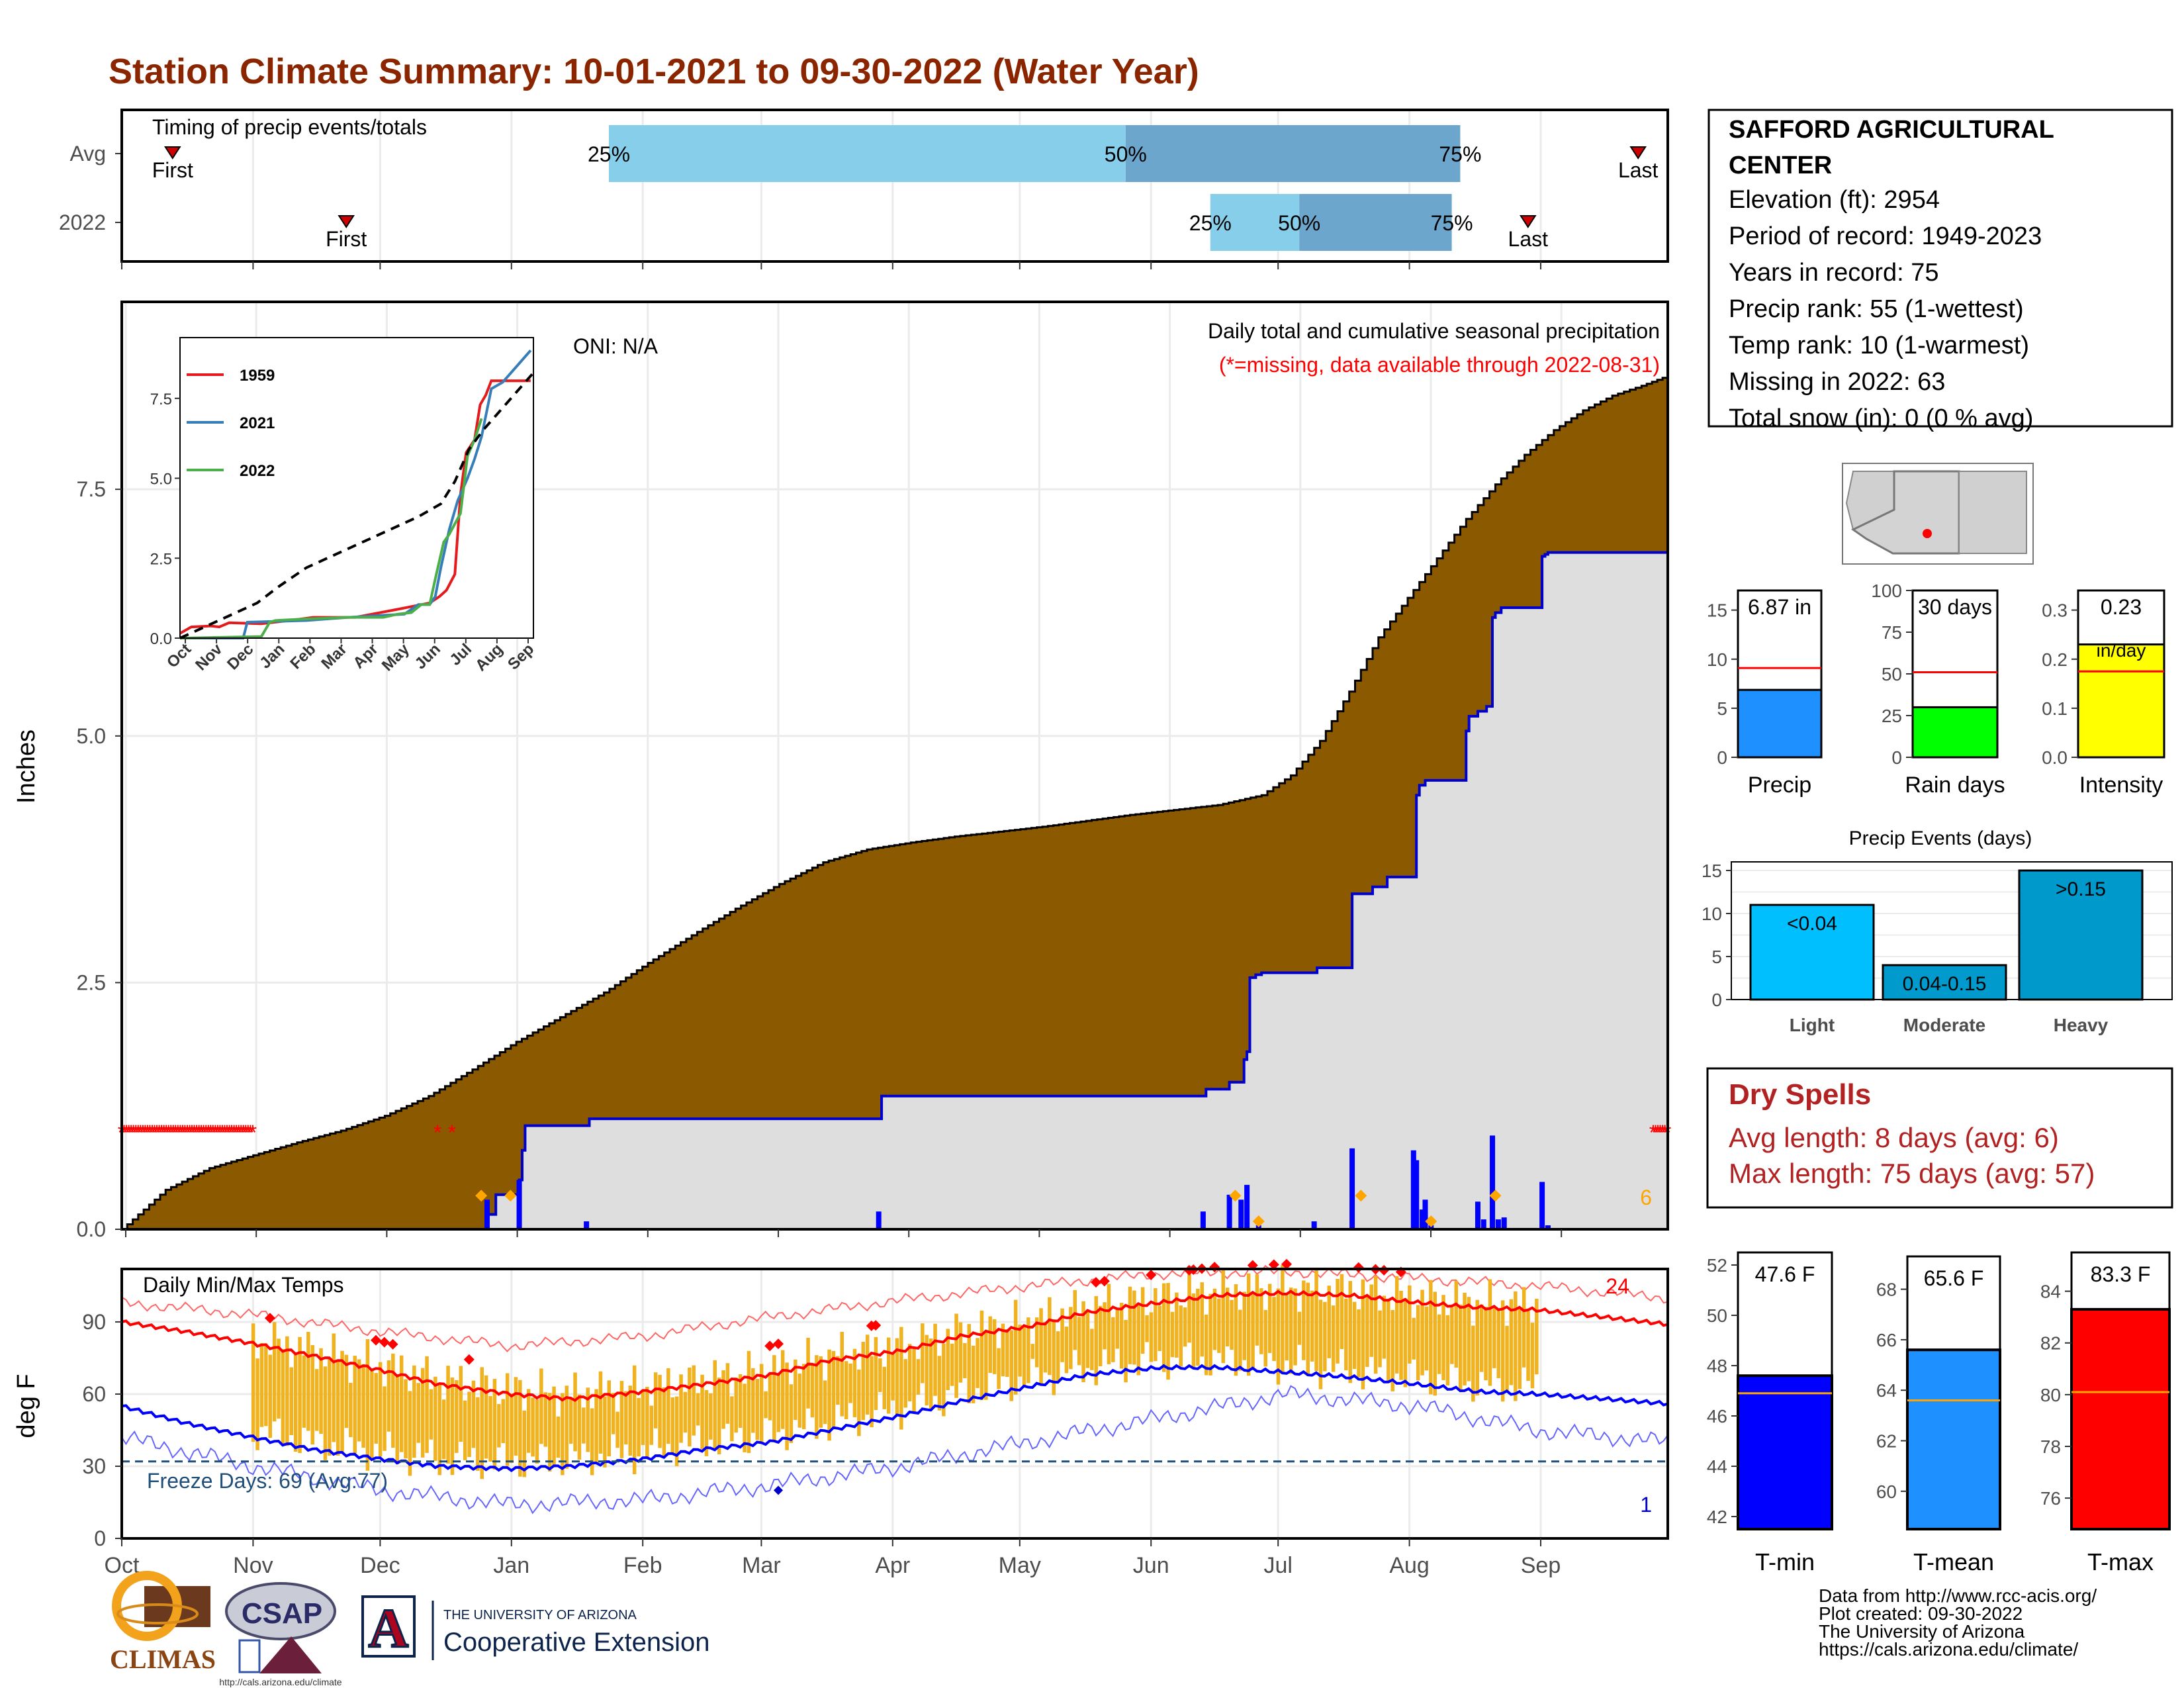 Image resolution: width=2184 pixels, height=1688 pixels. I want to click on inset-legend-label: 2021, so click(257, 423).